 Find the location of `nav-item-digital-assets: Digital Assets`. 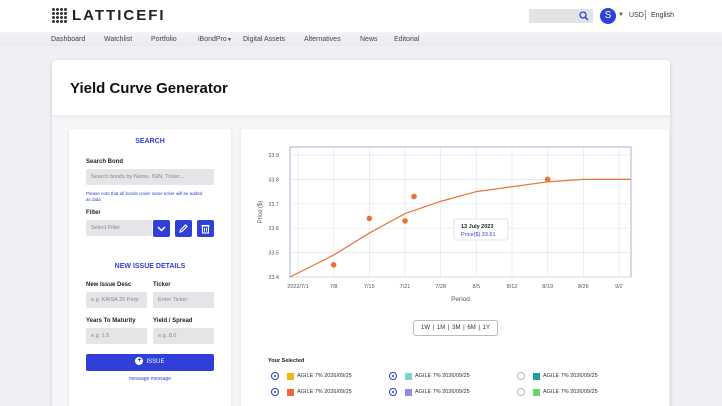

nav-item-digital-assets: Digital Assets is located at coordinates (264, 39).